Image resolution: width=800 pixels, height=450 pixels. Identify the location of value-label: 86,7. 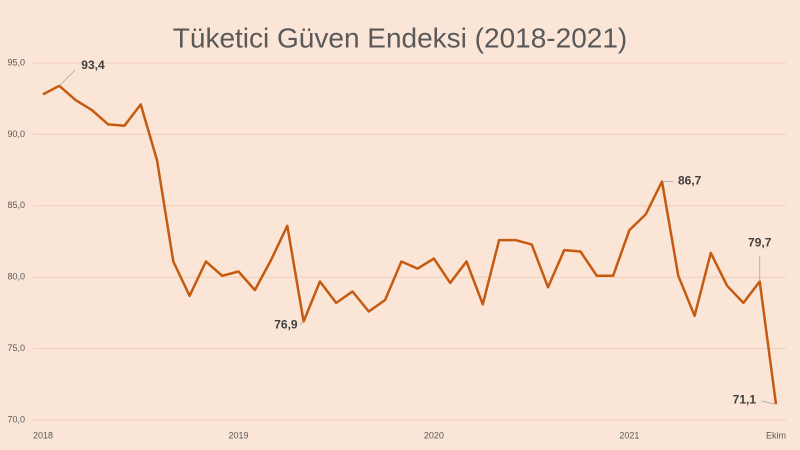
(690, 181).